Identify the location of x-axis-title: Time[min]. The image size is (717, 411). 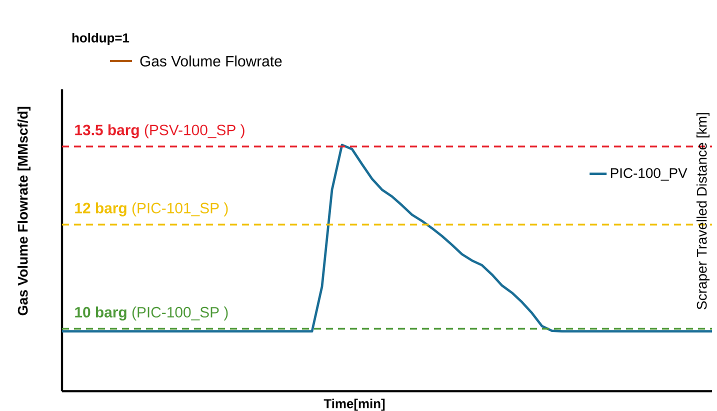
(354, 404).